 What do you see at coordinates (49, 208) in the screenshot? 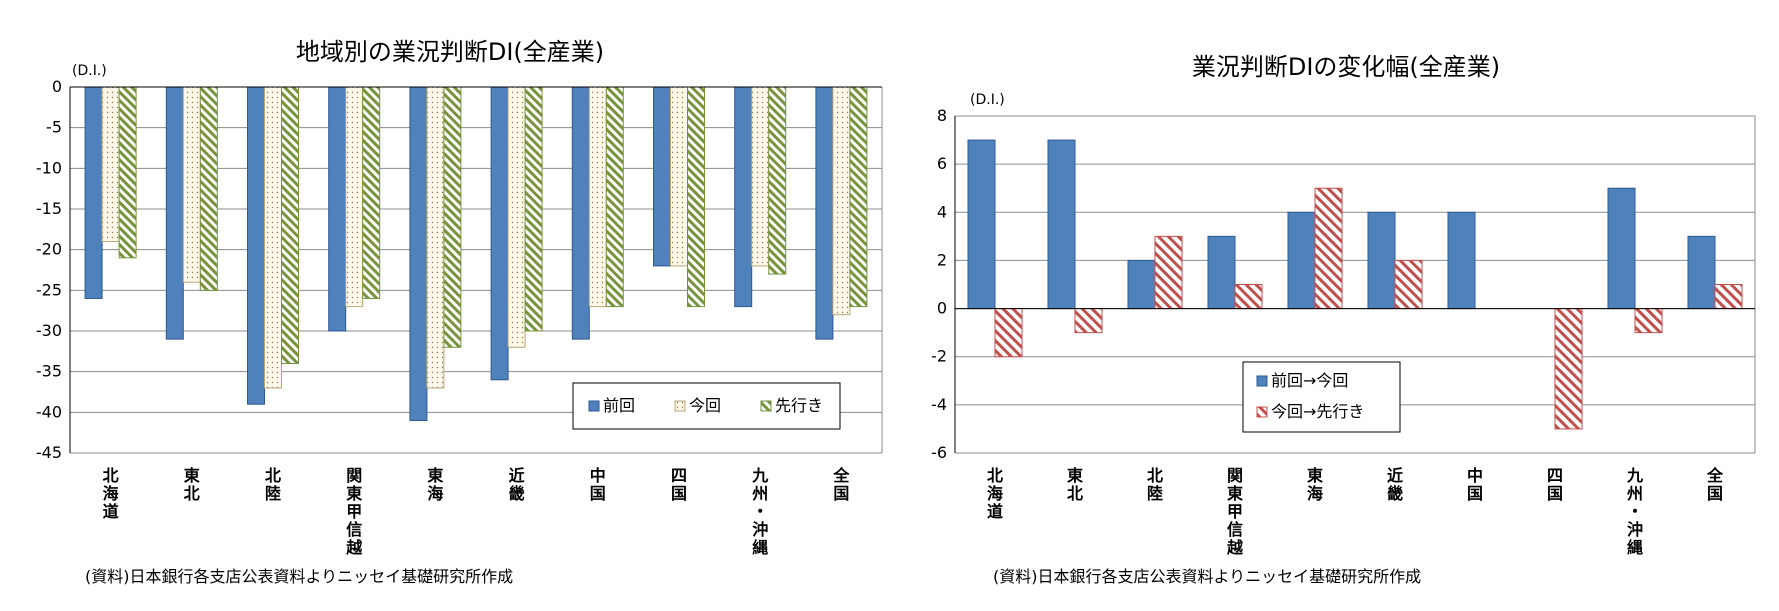
I see `y-tick-label: -15` at bounding box center [49, 208].